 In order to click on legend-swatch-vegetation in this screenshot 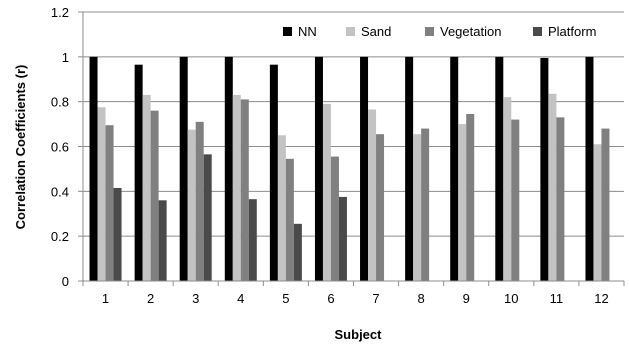, I will do `click(429, 31)`.